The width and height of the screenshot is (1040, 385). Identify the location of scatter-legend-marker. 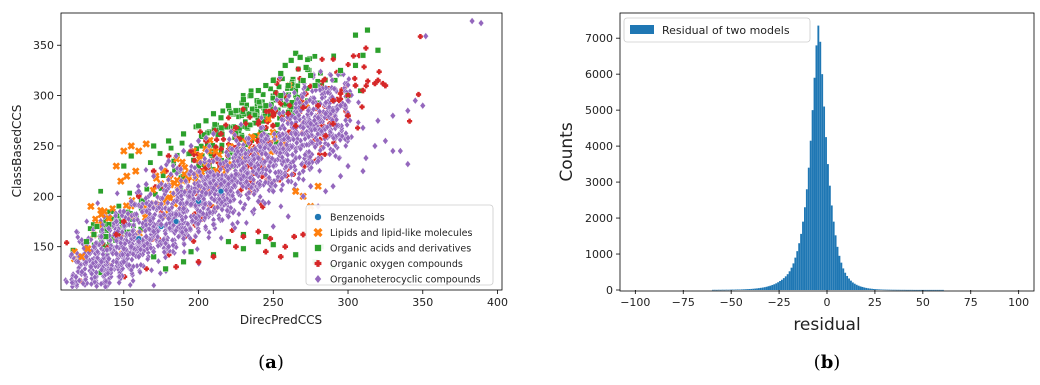
(318, 279).